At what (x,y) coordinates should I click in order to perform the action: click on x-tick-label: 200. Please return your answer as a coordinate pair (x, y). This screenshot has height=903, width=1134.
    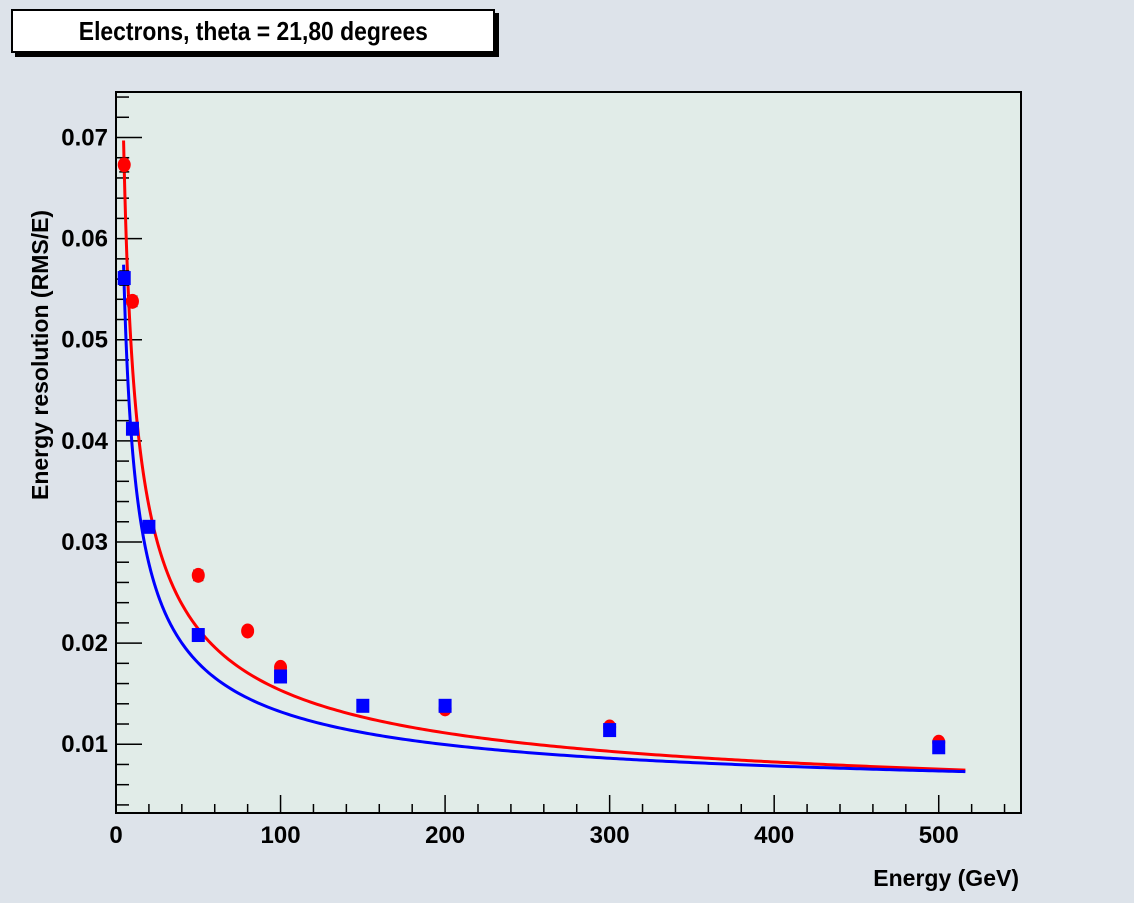
    Looking at the image, I should click on (445, 835).